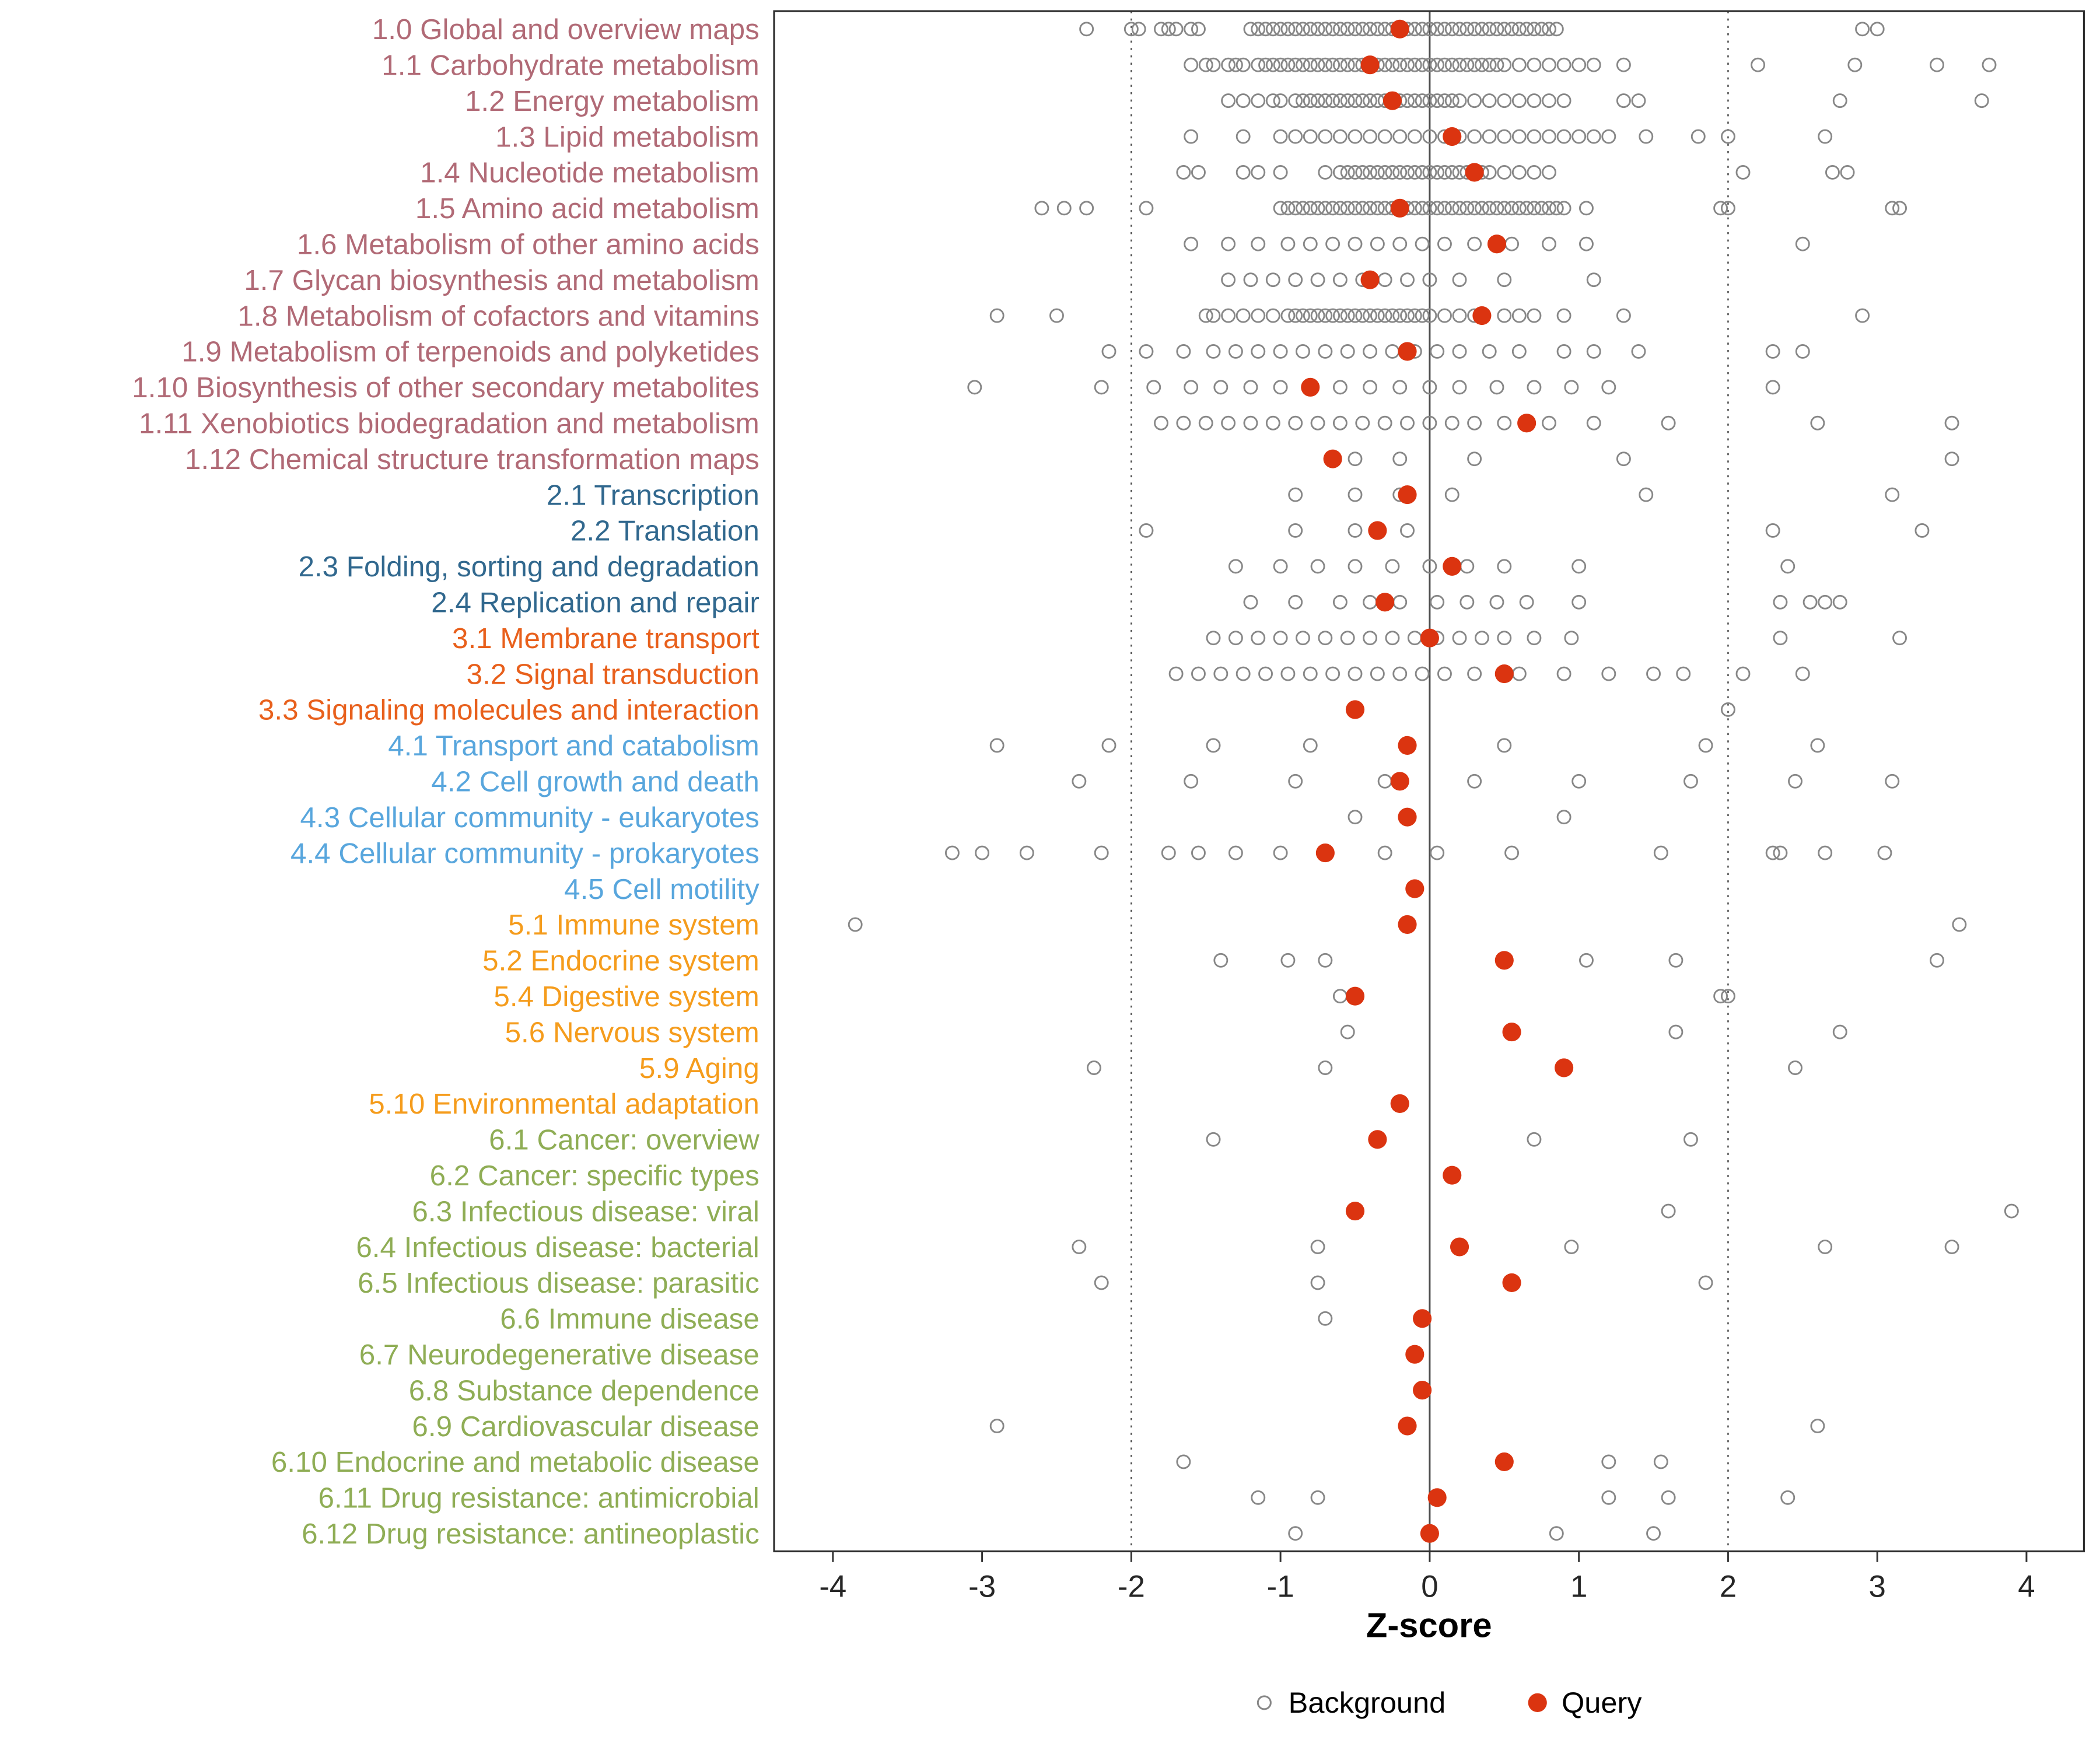  I want to click on row-label: 1.1 Carbohydrate metabolism, so click(570, 66).